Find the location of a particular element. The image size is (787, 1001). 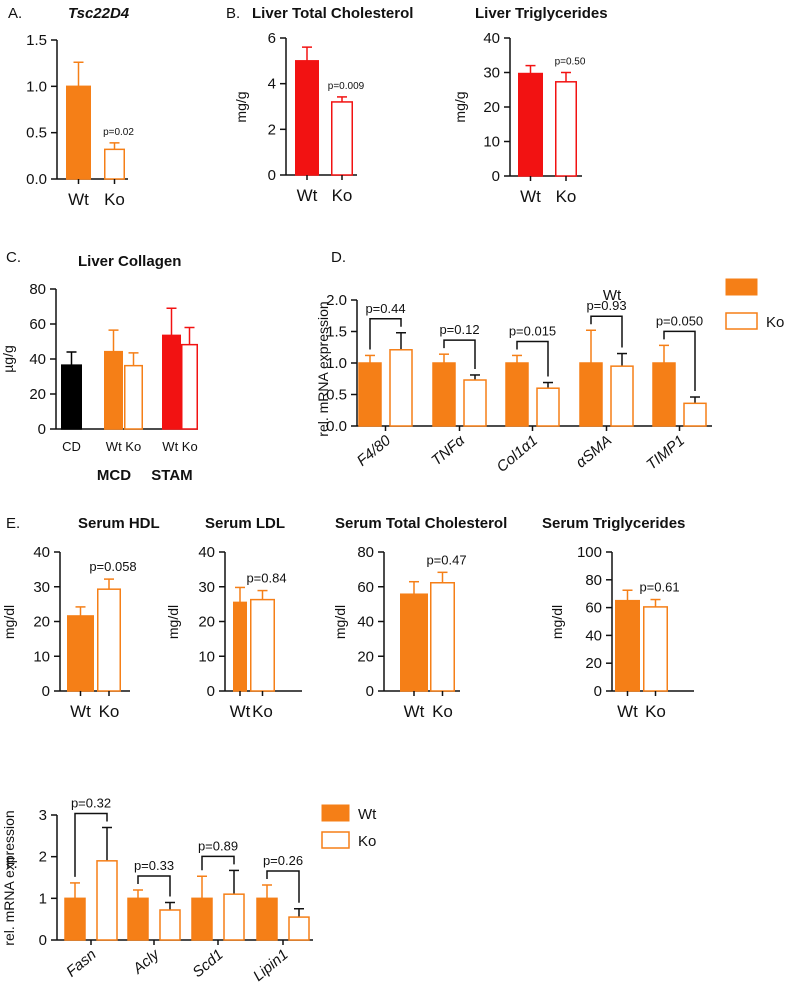

p-value-annotation: p=0.44 is located at coordinates (385, 308).